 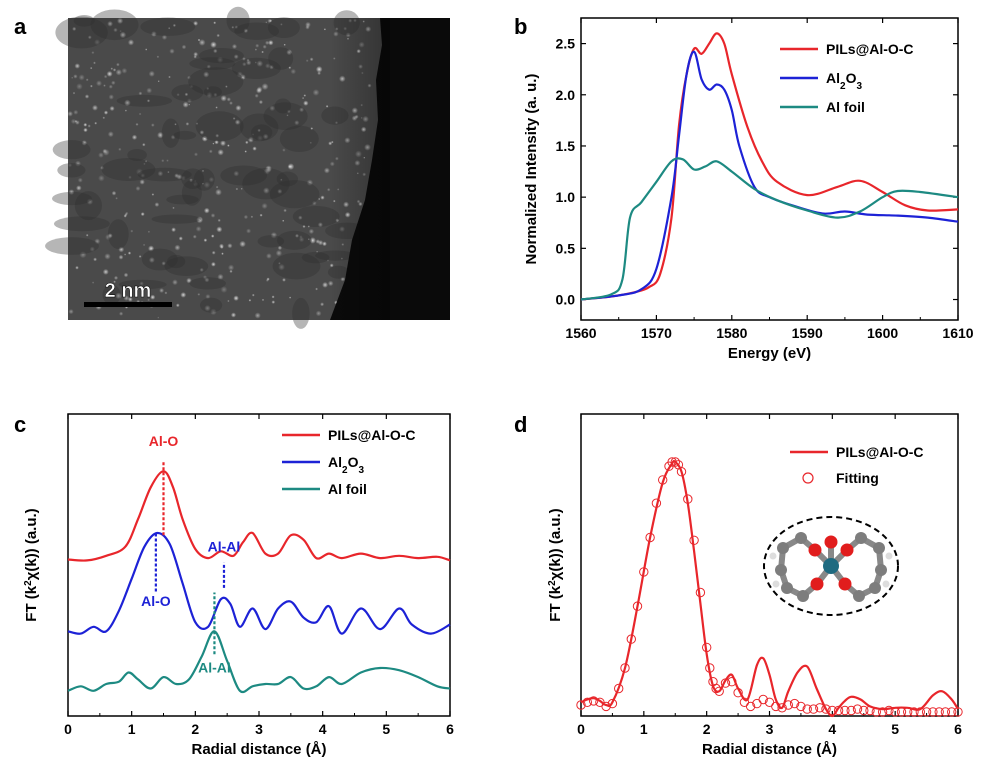 I want to click on legend-marker-d, so click(x=808, y=478).